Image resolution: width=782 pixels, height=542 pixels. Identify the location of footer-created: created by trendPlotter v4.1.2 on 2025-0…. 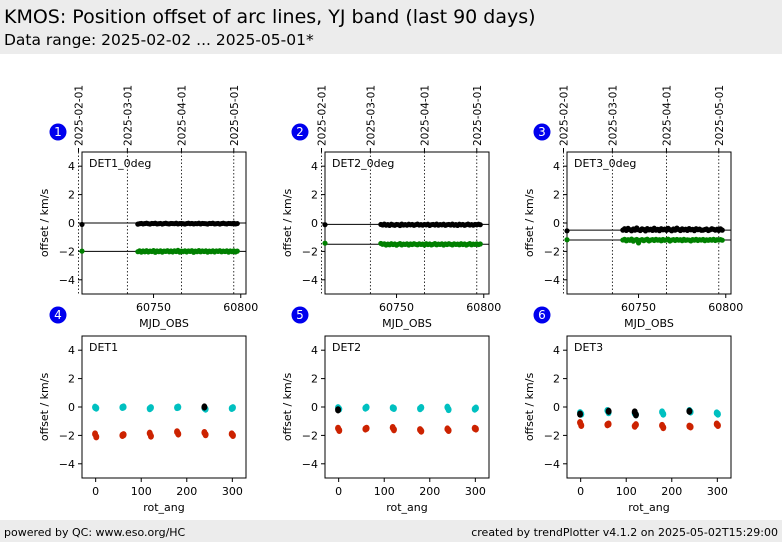
(624, 532).